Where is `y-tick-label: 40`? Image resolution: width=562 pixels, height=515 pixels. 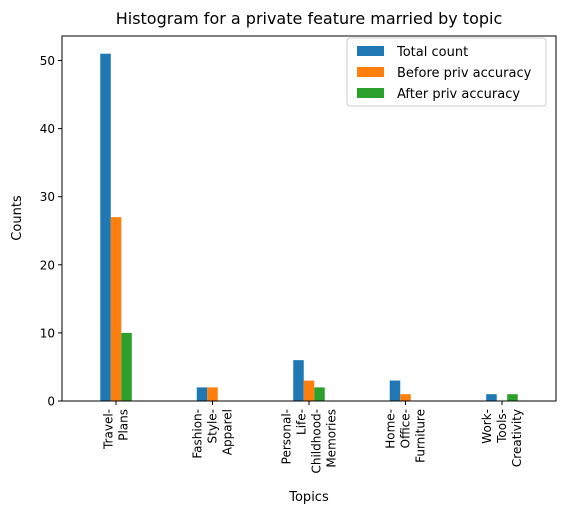 y-tick-label: 40 is located at coordinates (47, 129).